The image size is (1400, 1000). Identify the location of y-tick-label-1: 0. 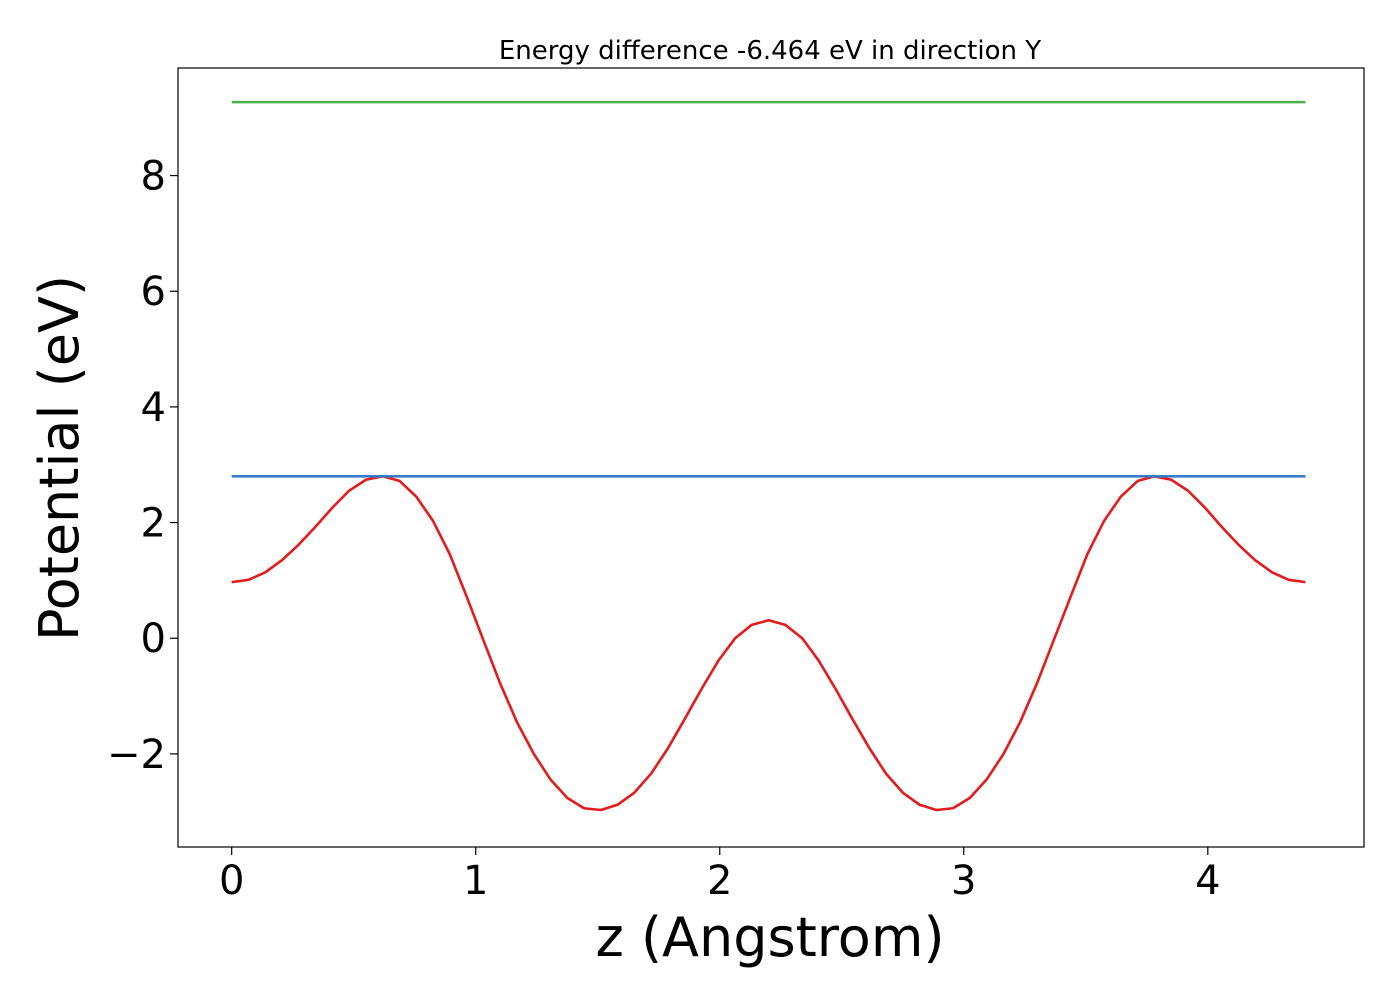
(153, 639).